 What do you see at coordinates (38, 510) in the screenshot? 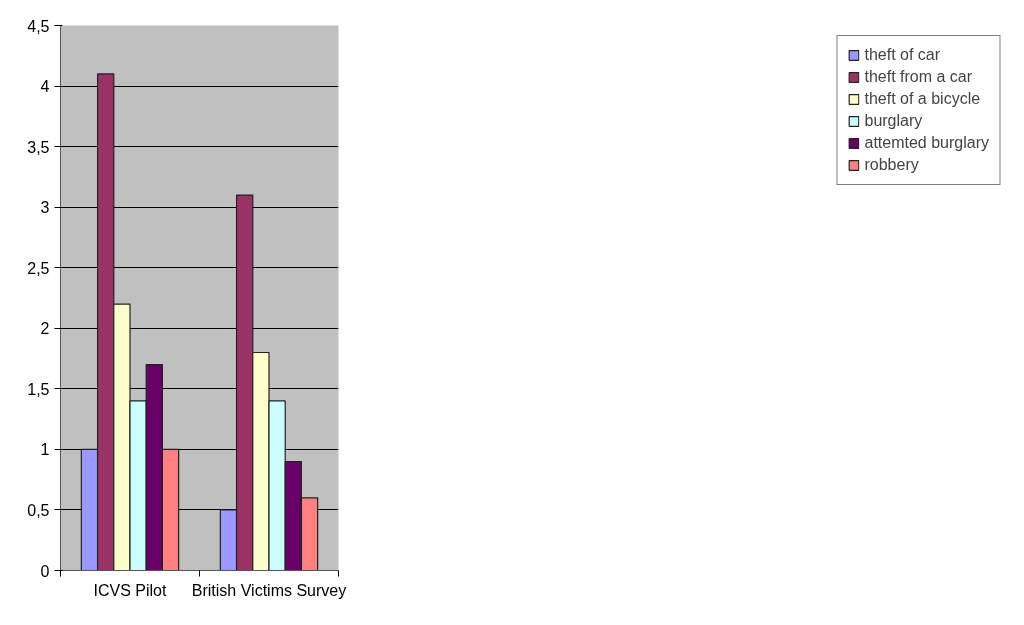
I see `y-tick-label: 0,5` at bounding box center [38, 510].